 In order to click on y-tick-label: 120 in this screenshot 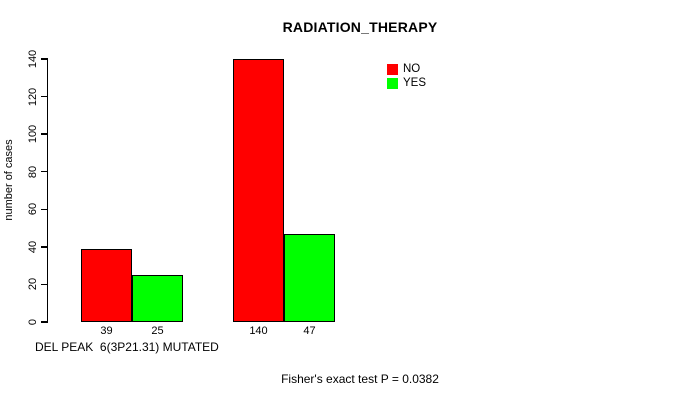, I will do `click(33, 96)`.